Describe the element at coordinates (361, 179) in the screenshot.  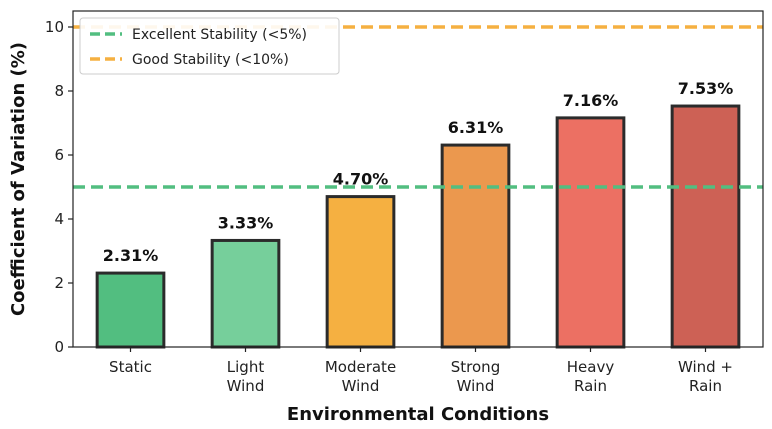
I see `data-label-2: 4.70%` at that location.